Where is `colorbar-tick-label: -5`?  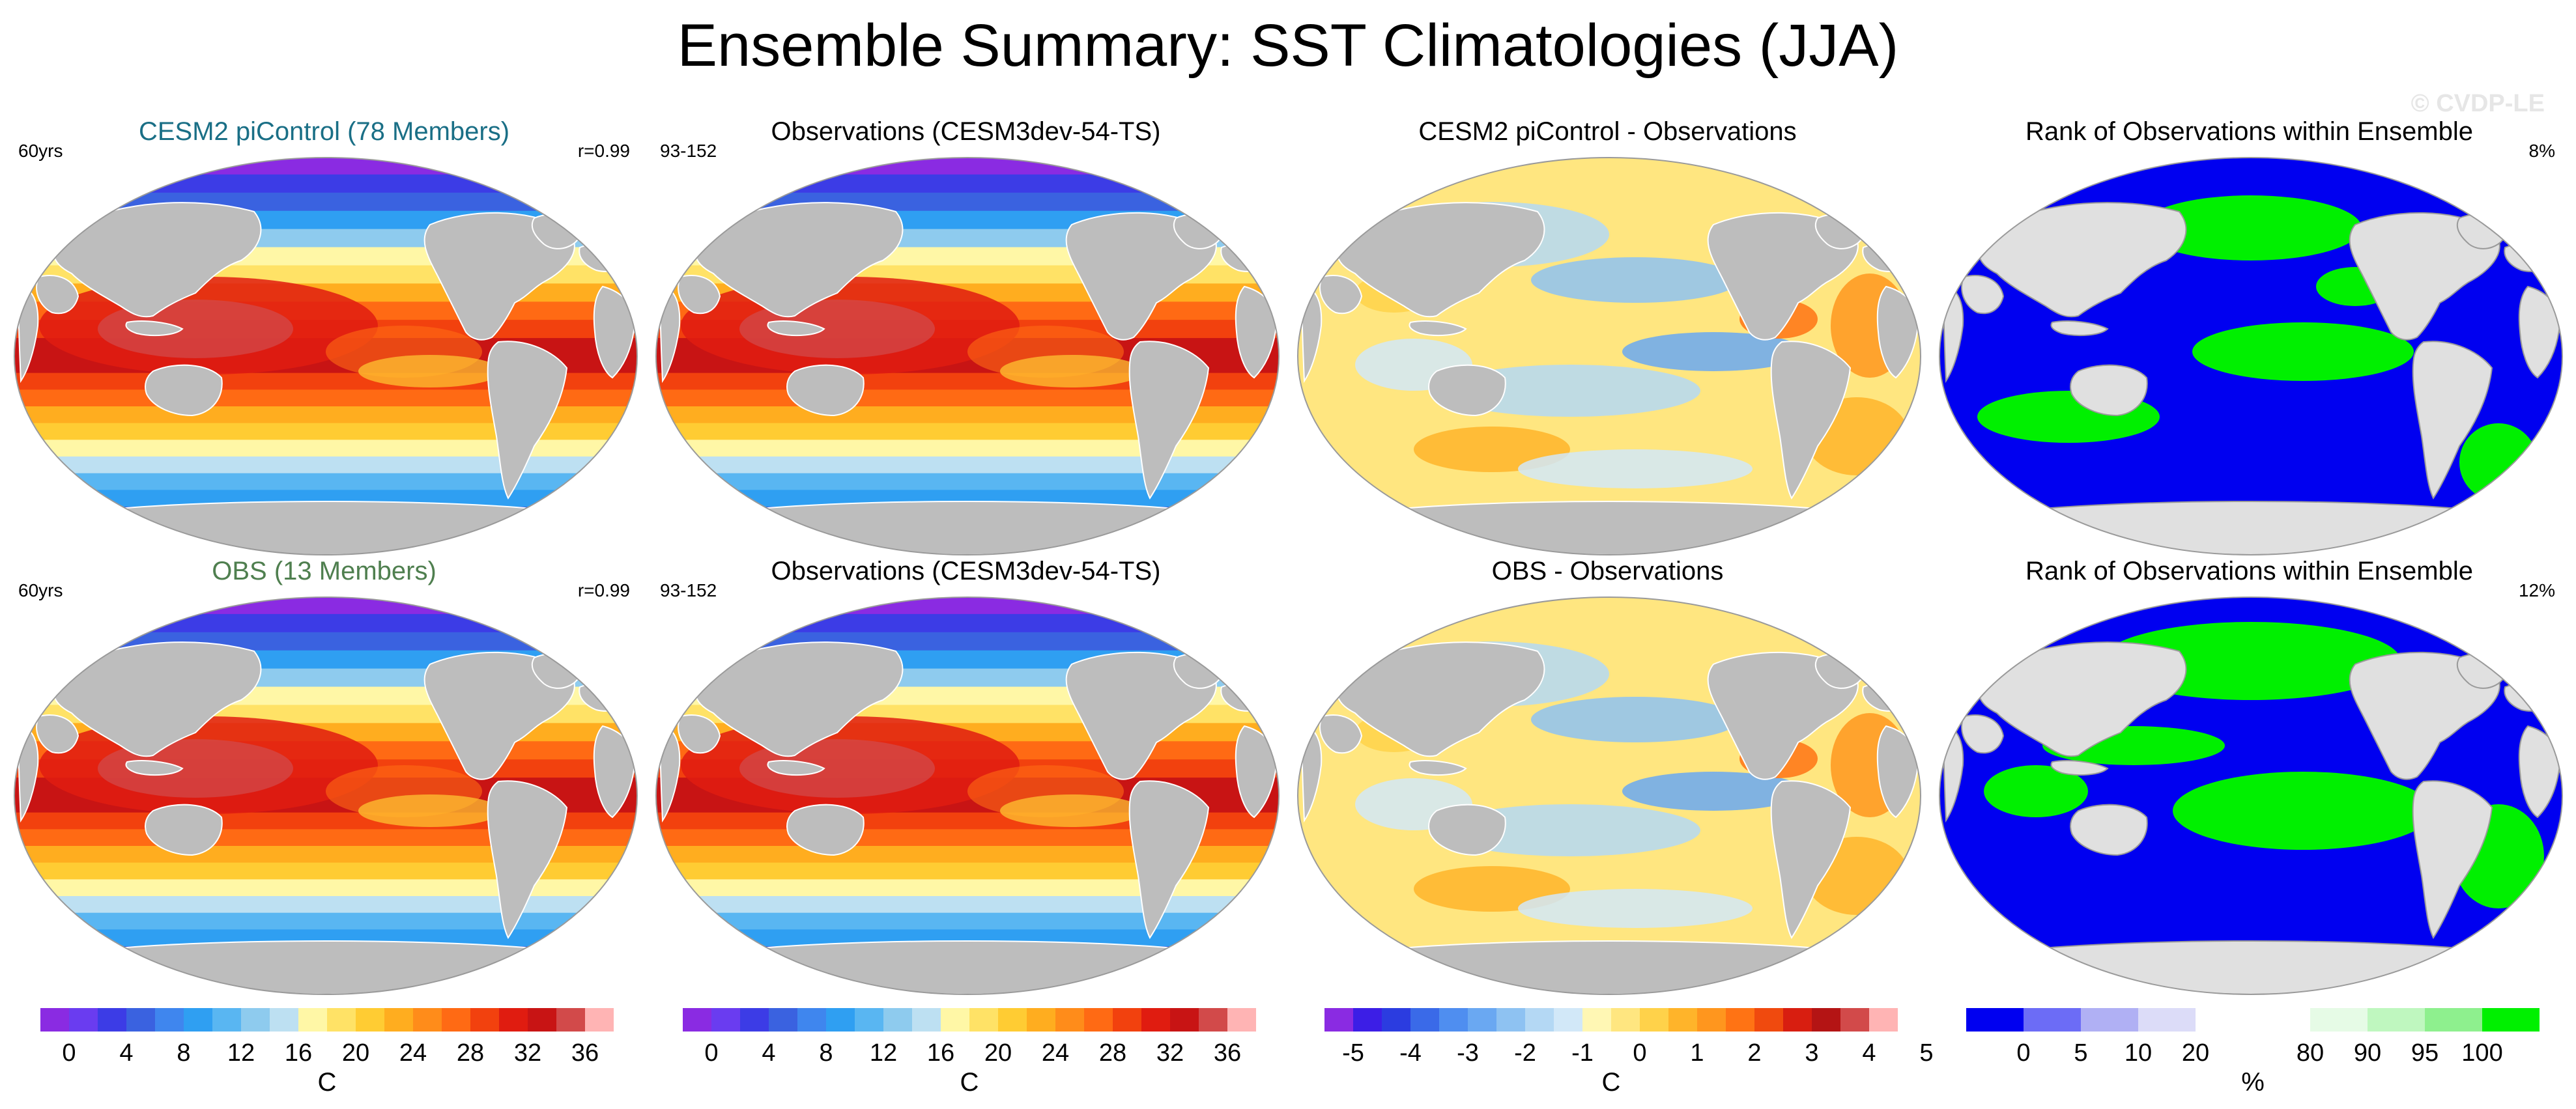
colorbar-tick-label: -5 is located at coordinates (1353, 1053).